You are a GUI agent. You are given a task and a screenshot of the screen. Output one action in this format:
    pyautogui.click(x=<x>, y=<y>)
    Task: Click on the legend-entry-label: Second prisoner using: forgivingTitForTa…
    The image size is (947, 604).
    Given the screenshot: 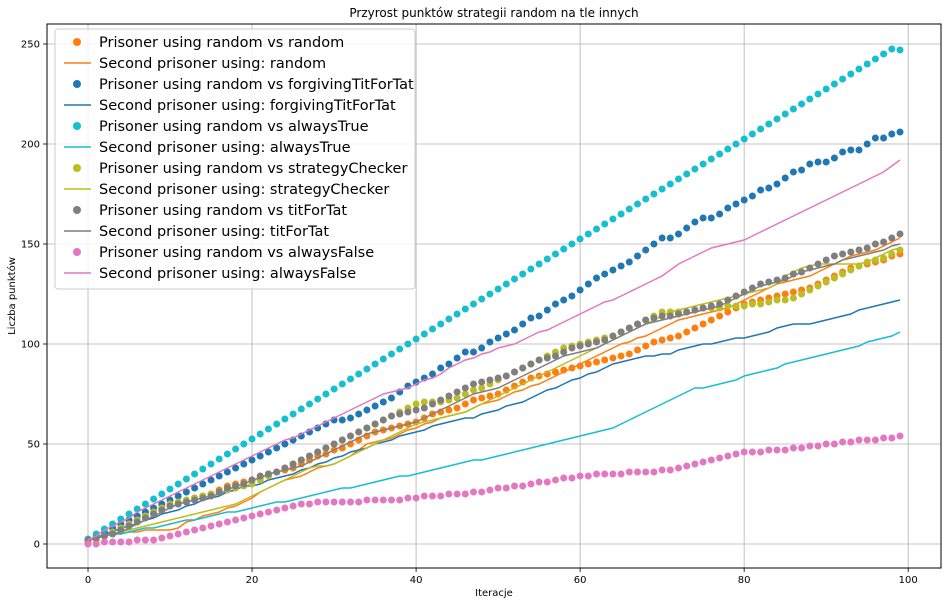 What is the action you would take?
    pyautogui.click(x=247, y=106)
    